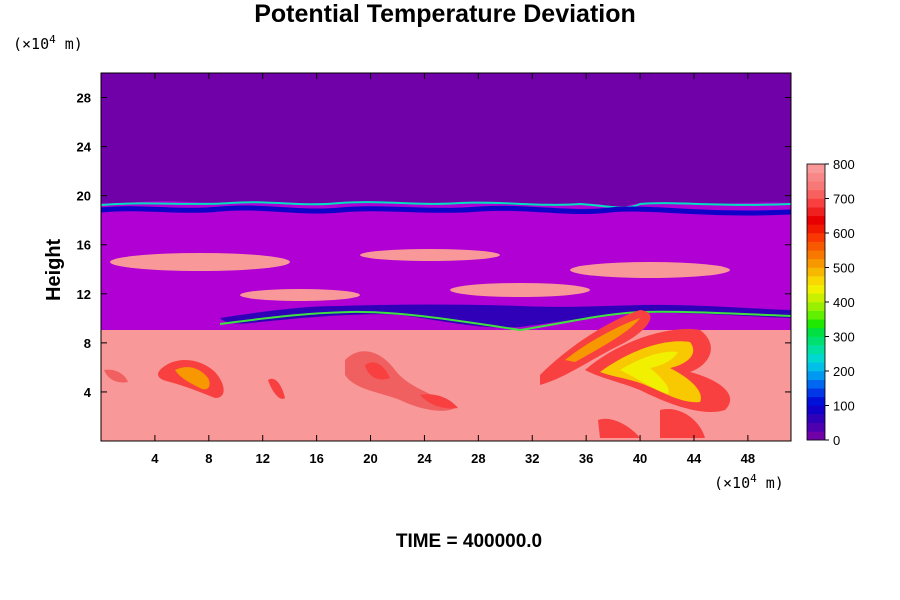 The height and width of the screenshot is (600, 900). I want to click on lower-boundary-green, so click(505, 321).